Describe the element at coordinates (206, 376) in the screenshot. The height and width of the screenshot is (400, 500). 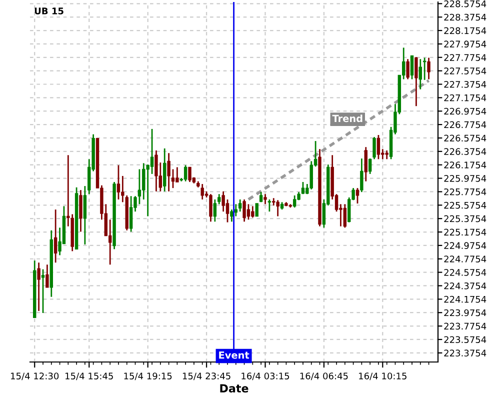
I see `x-tick-label: 15/4 23:45` at that location.